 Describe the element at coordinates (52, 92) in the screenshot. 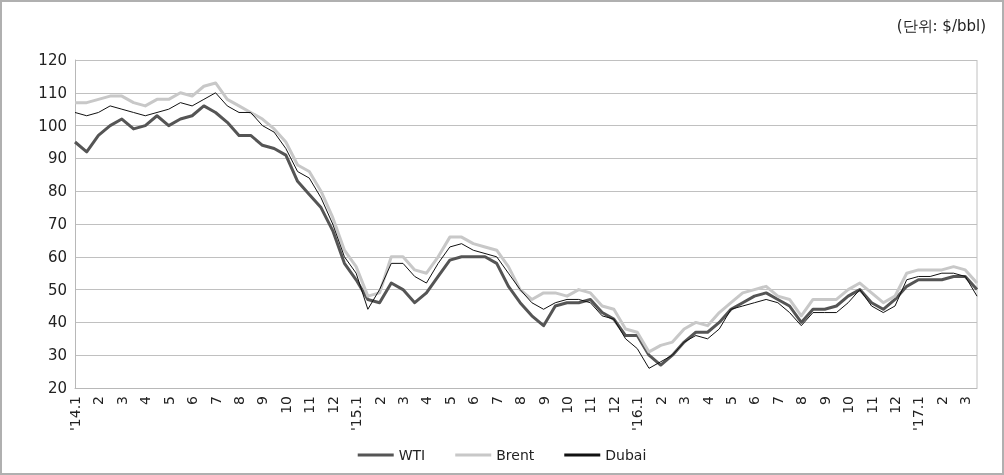

I see `y-tick-label: 110` at that location.